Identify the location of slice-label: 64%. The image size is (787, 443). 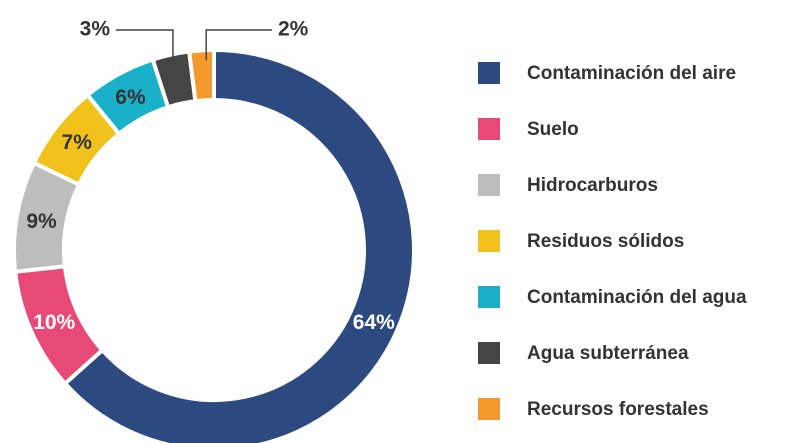
(374, 322).